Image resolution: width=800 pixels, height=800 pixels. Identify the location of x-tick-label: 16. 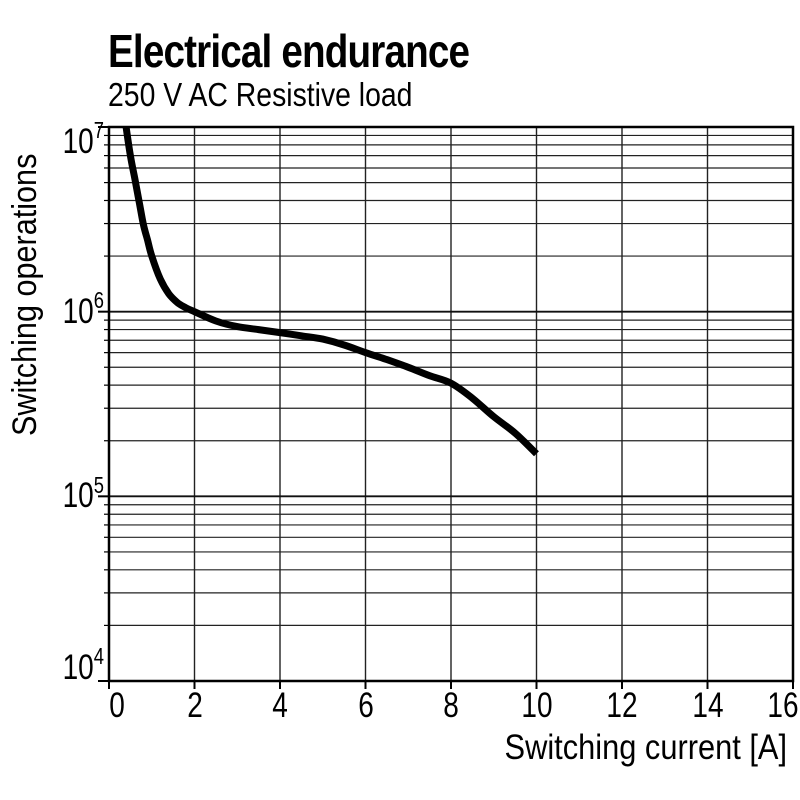
(783, 705).